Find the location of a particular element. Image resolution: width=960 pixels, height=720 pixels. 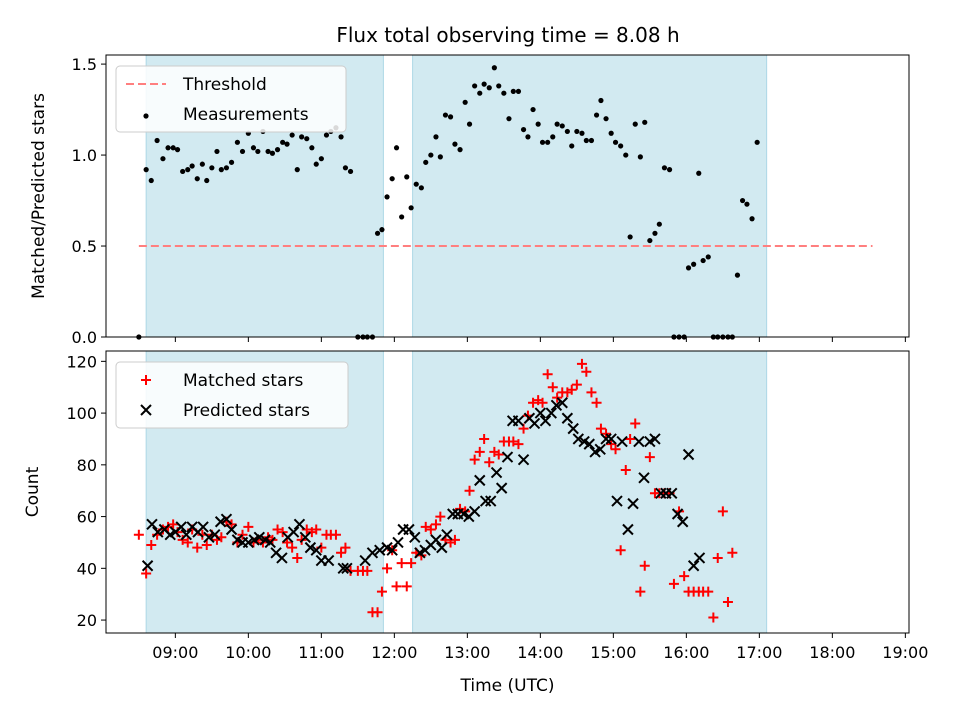

legend-box is located at coordinates (231, 99).